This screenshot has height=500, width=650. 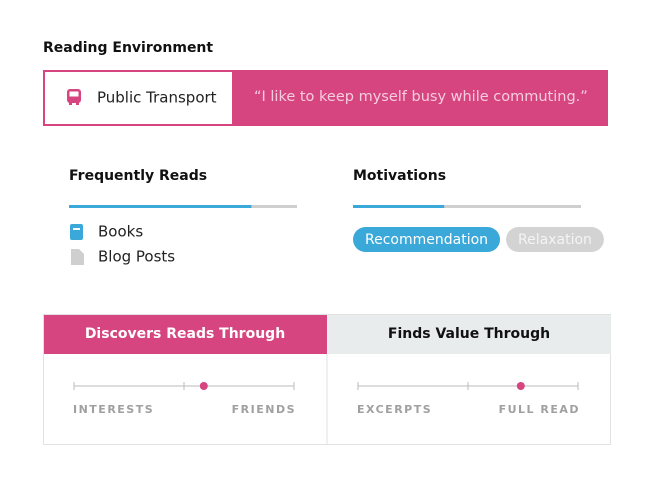 What do you see at coordinates (394, 409) in the screenshot?
I see `scale-left-label: EXCERPTS` at bounding box center [394, 409].